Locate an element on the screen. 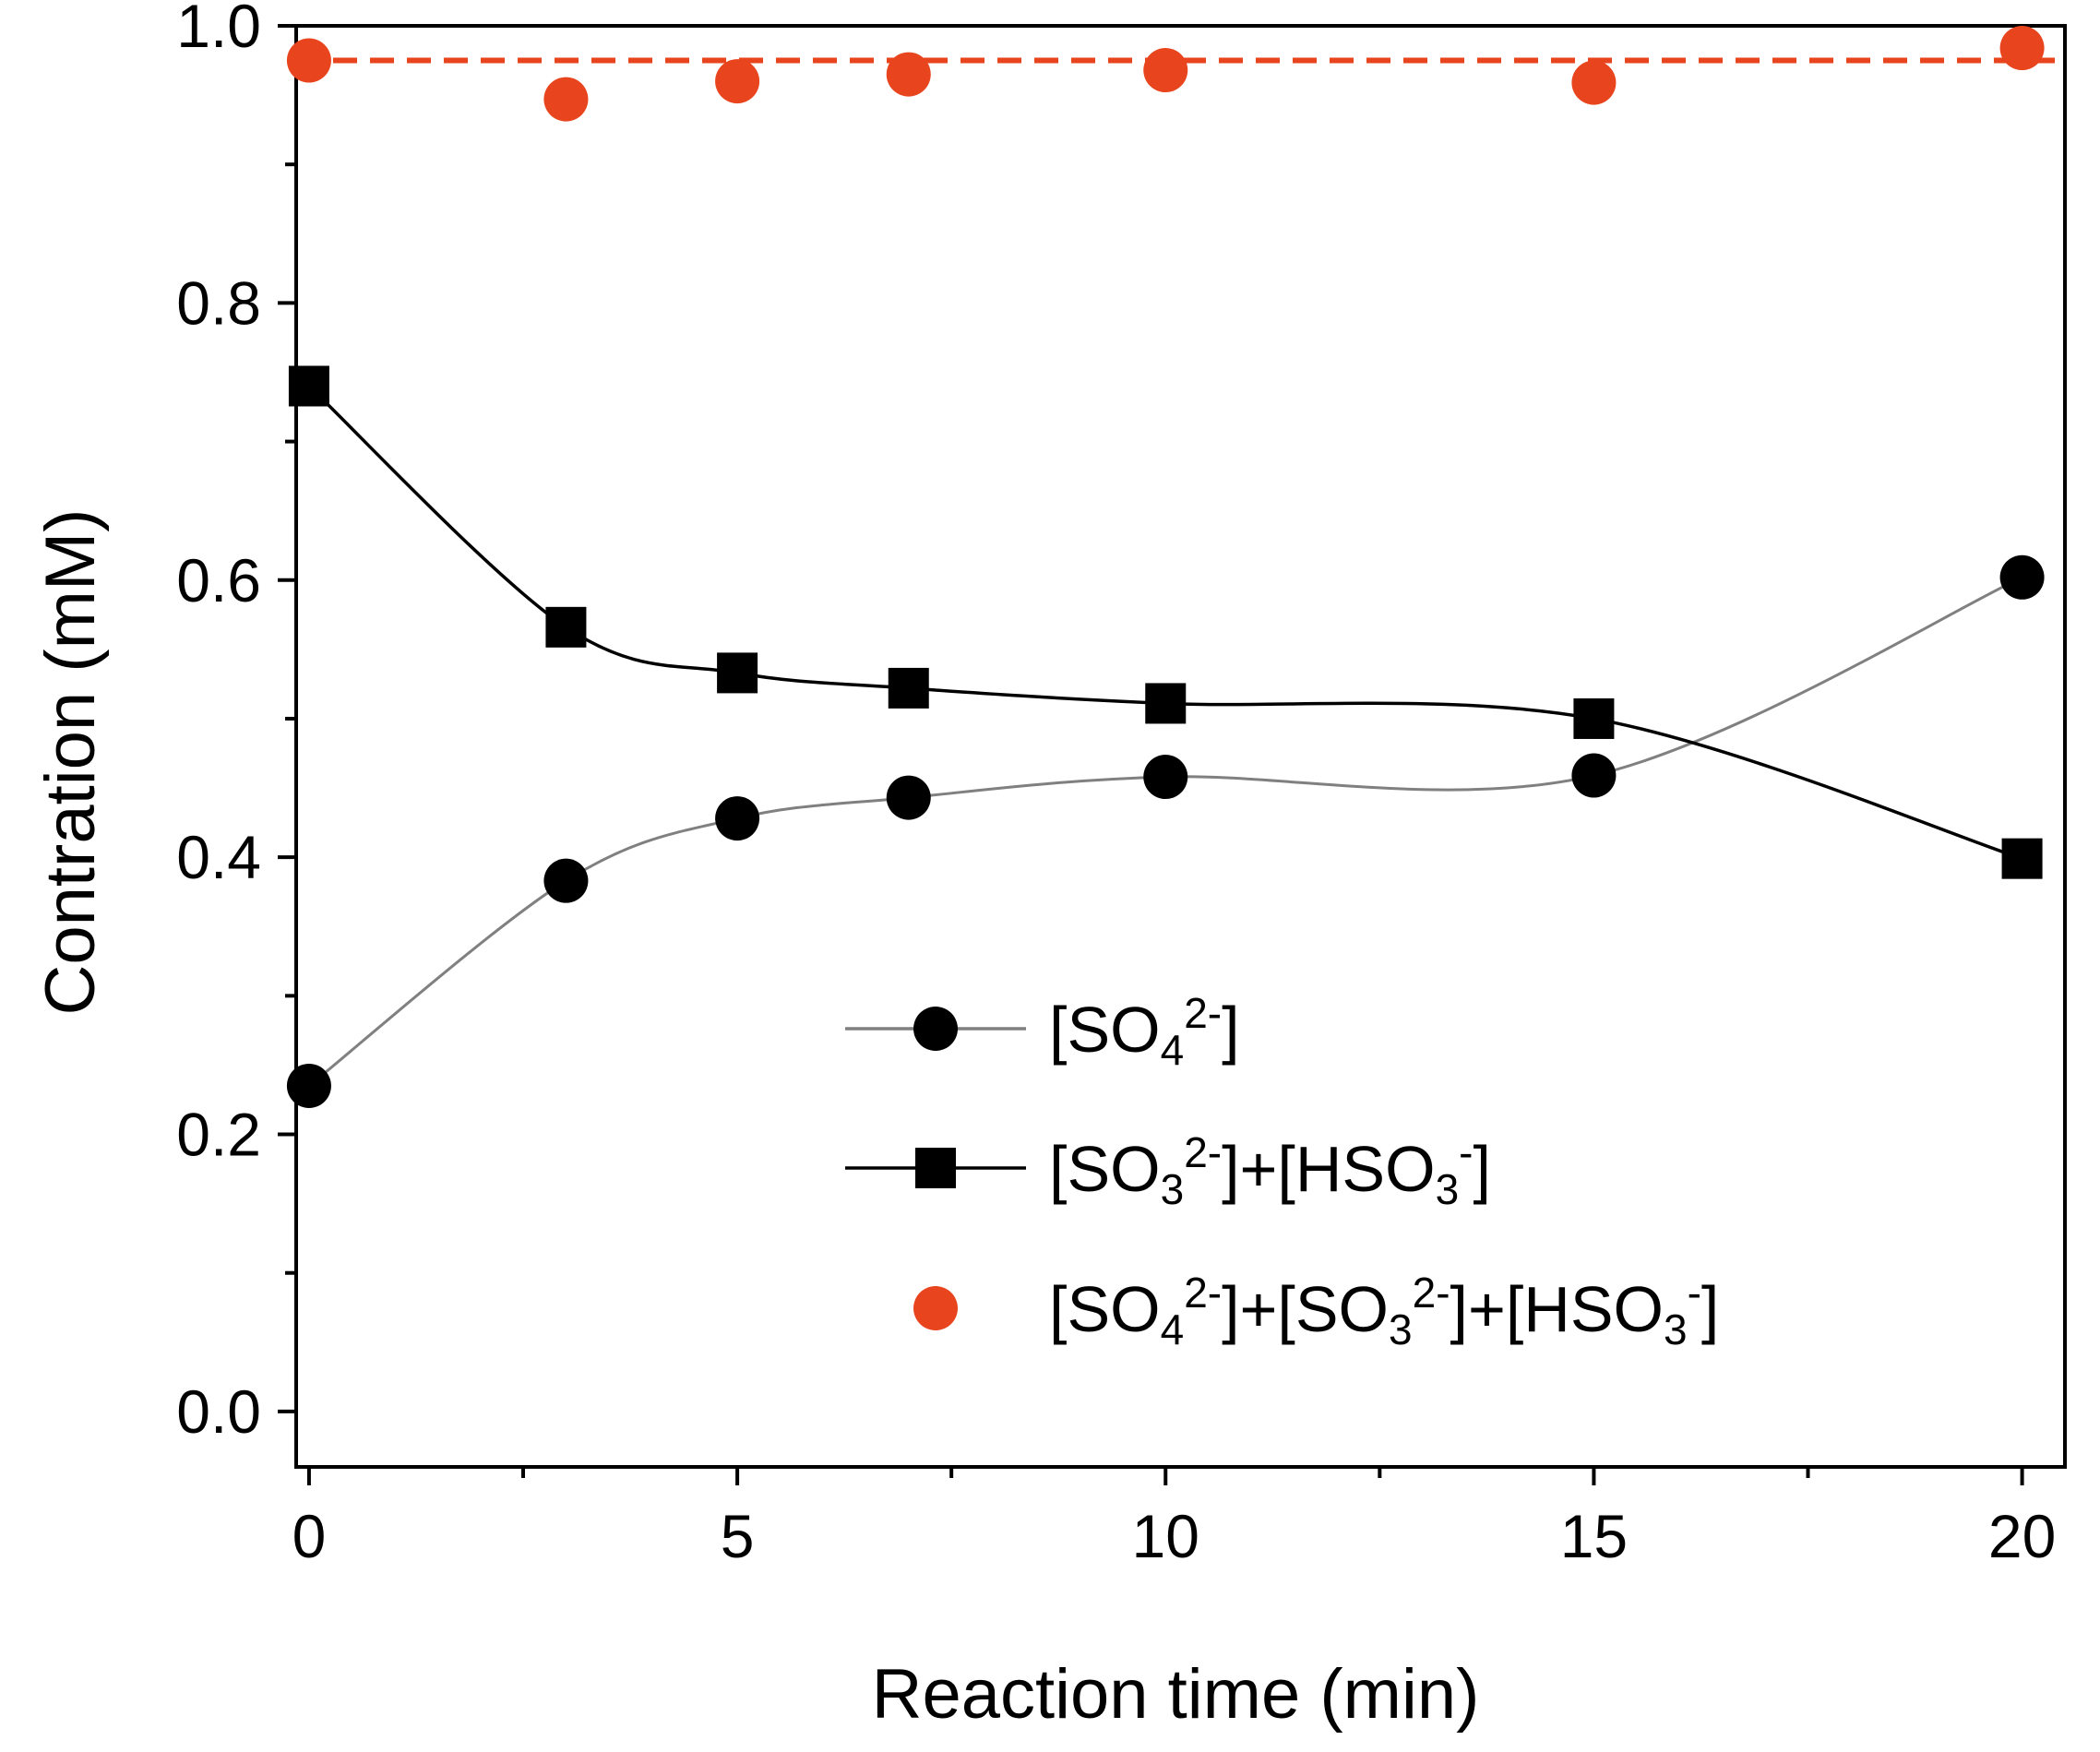 This screenshot has height=1752, width=2100. legend-label-0: [SO42-] is located at coordinates (1144, 1031).